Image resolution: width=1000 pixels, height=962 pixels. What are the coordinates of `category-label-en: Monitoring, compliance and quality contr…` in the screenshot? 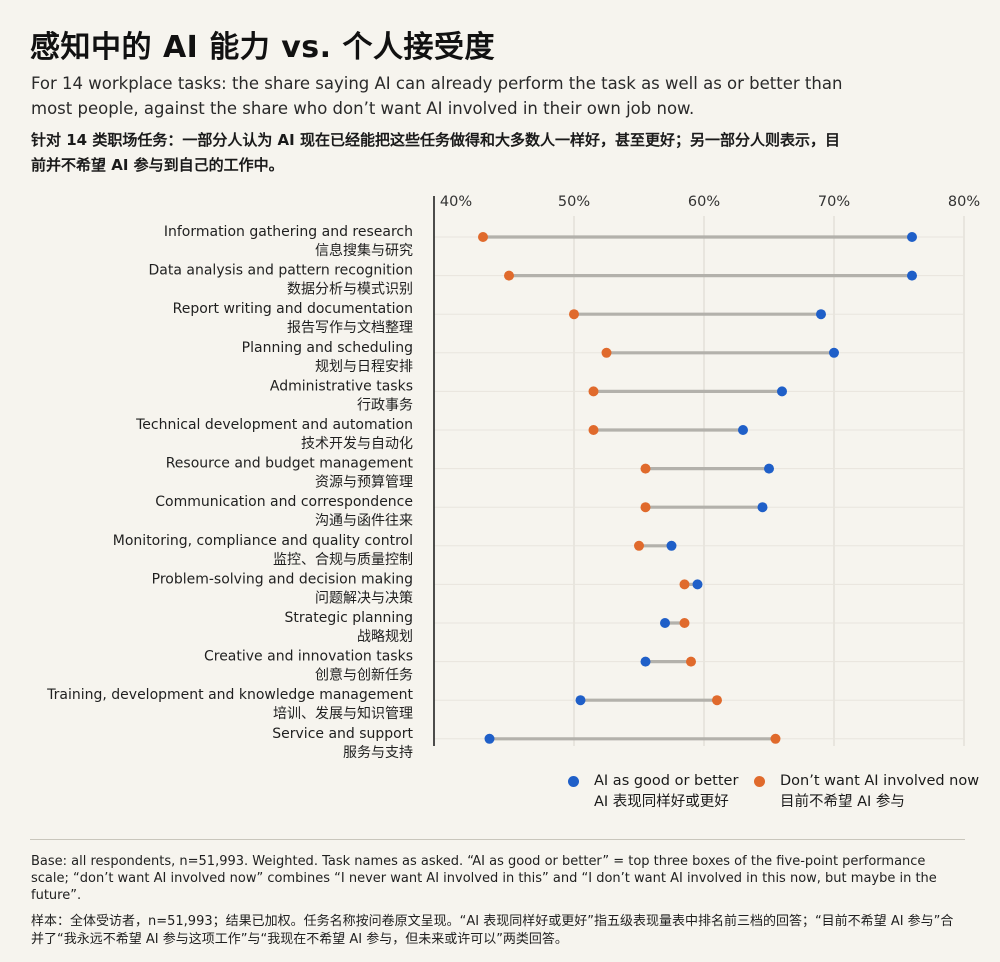 It's located at (263, 541).